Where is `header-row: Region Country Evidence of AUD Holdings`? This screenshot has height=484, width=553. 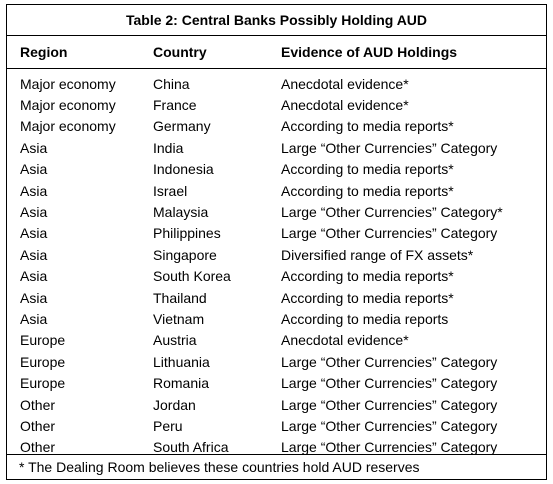 header-row: Region Country Evidence of AUD Holdings is located at coordinates (276, 52).